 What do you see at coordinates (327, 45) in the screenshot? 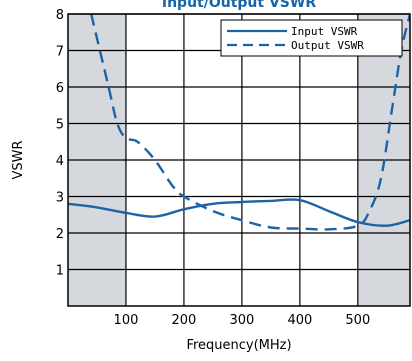
I see `legend-entry-output: Output VSWR` at bounding box center [327, 45].